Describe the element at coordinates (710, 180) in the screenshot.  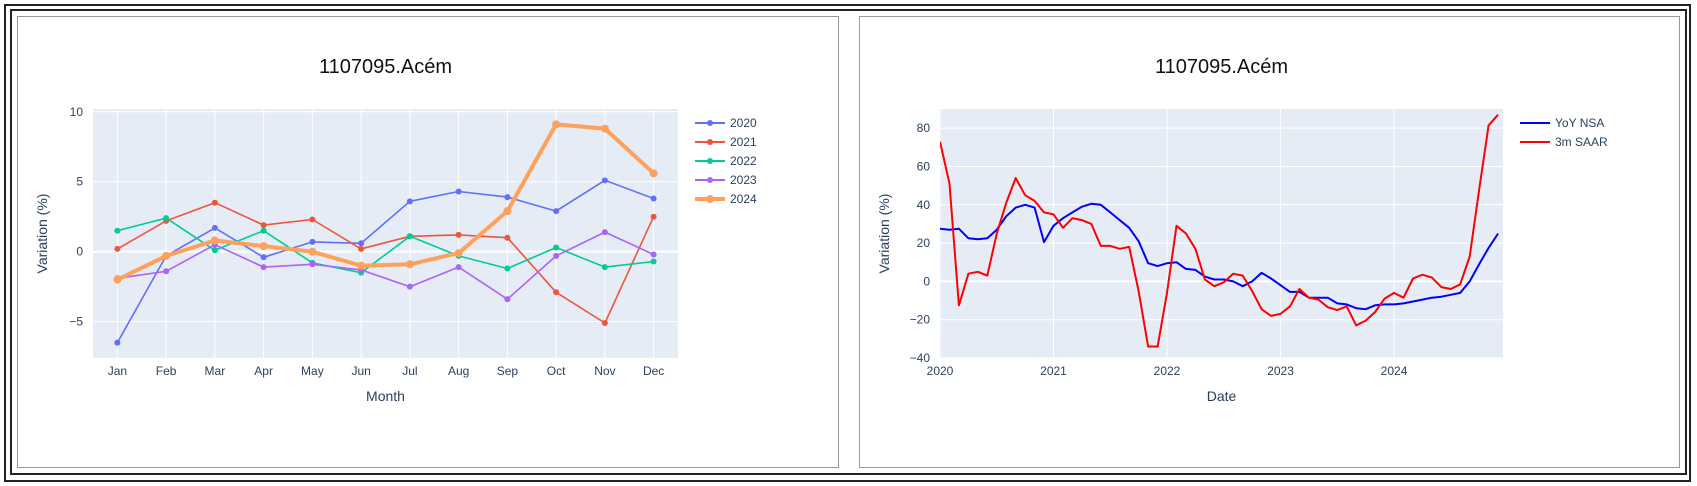
I see `legend-marker-2023` at that location.